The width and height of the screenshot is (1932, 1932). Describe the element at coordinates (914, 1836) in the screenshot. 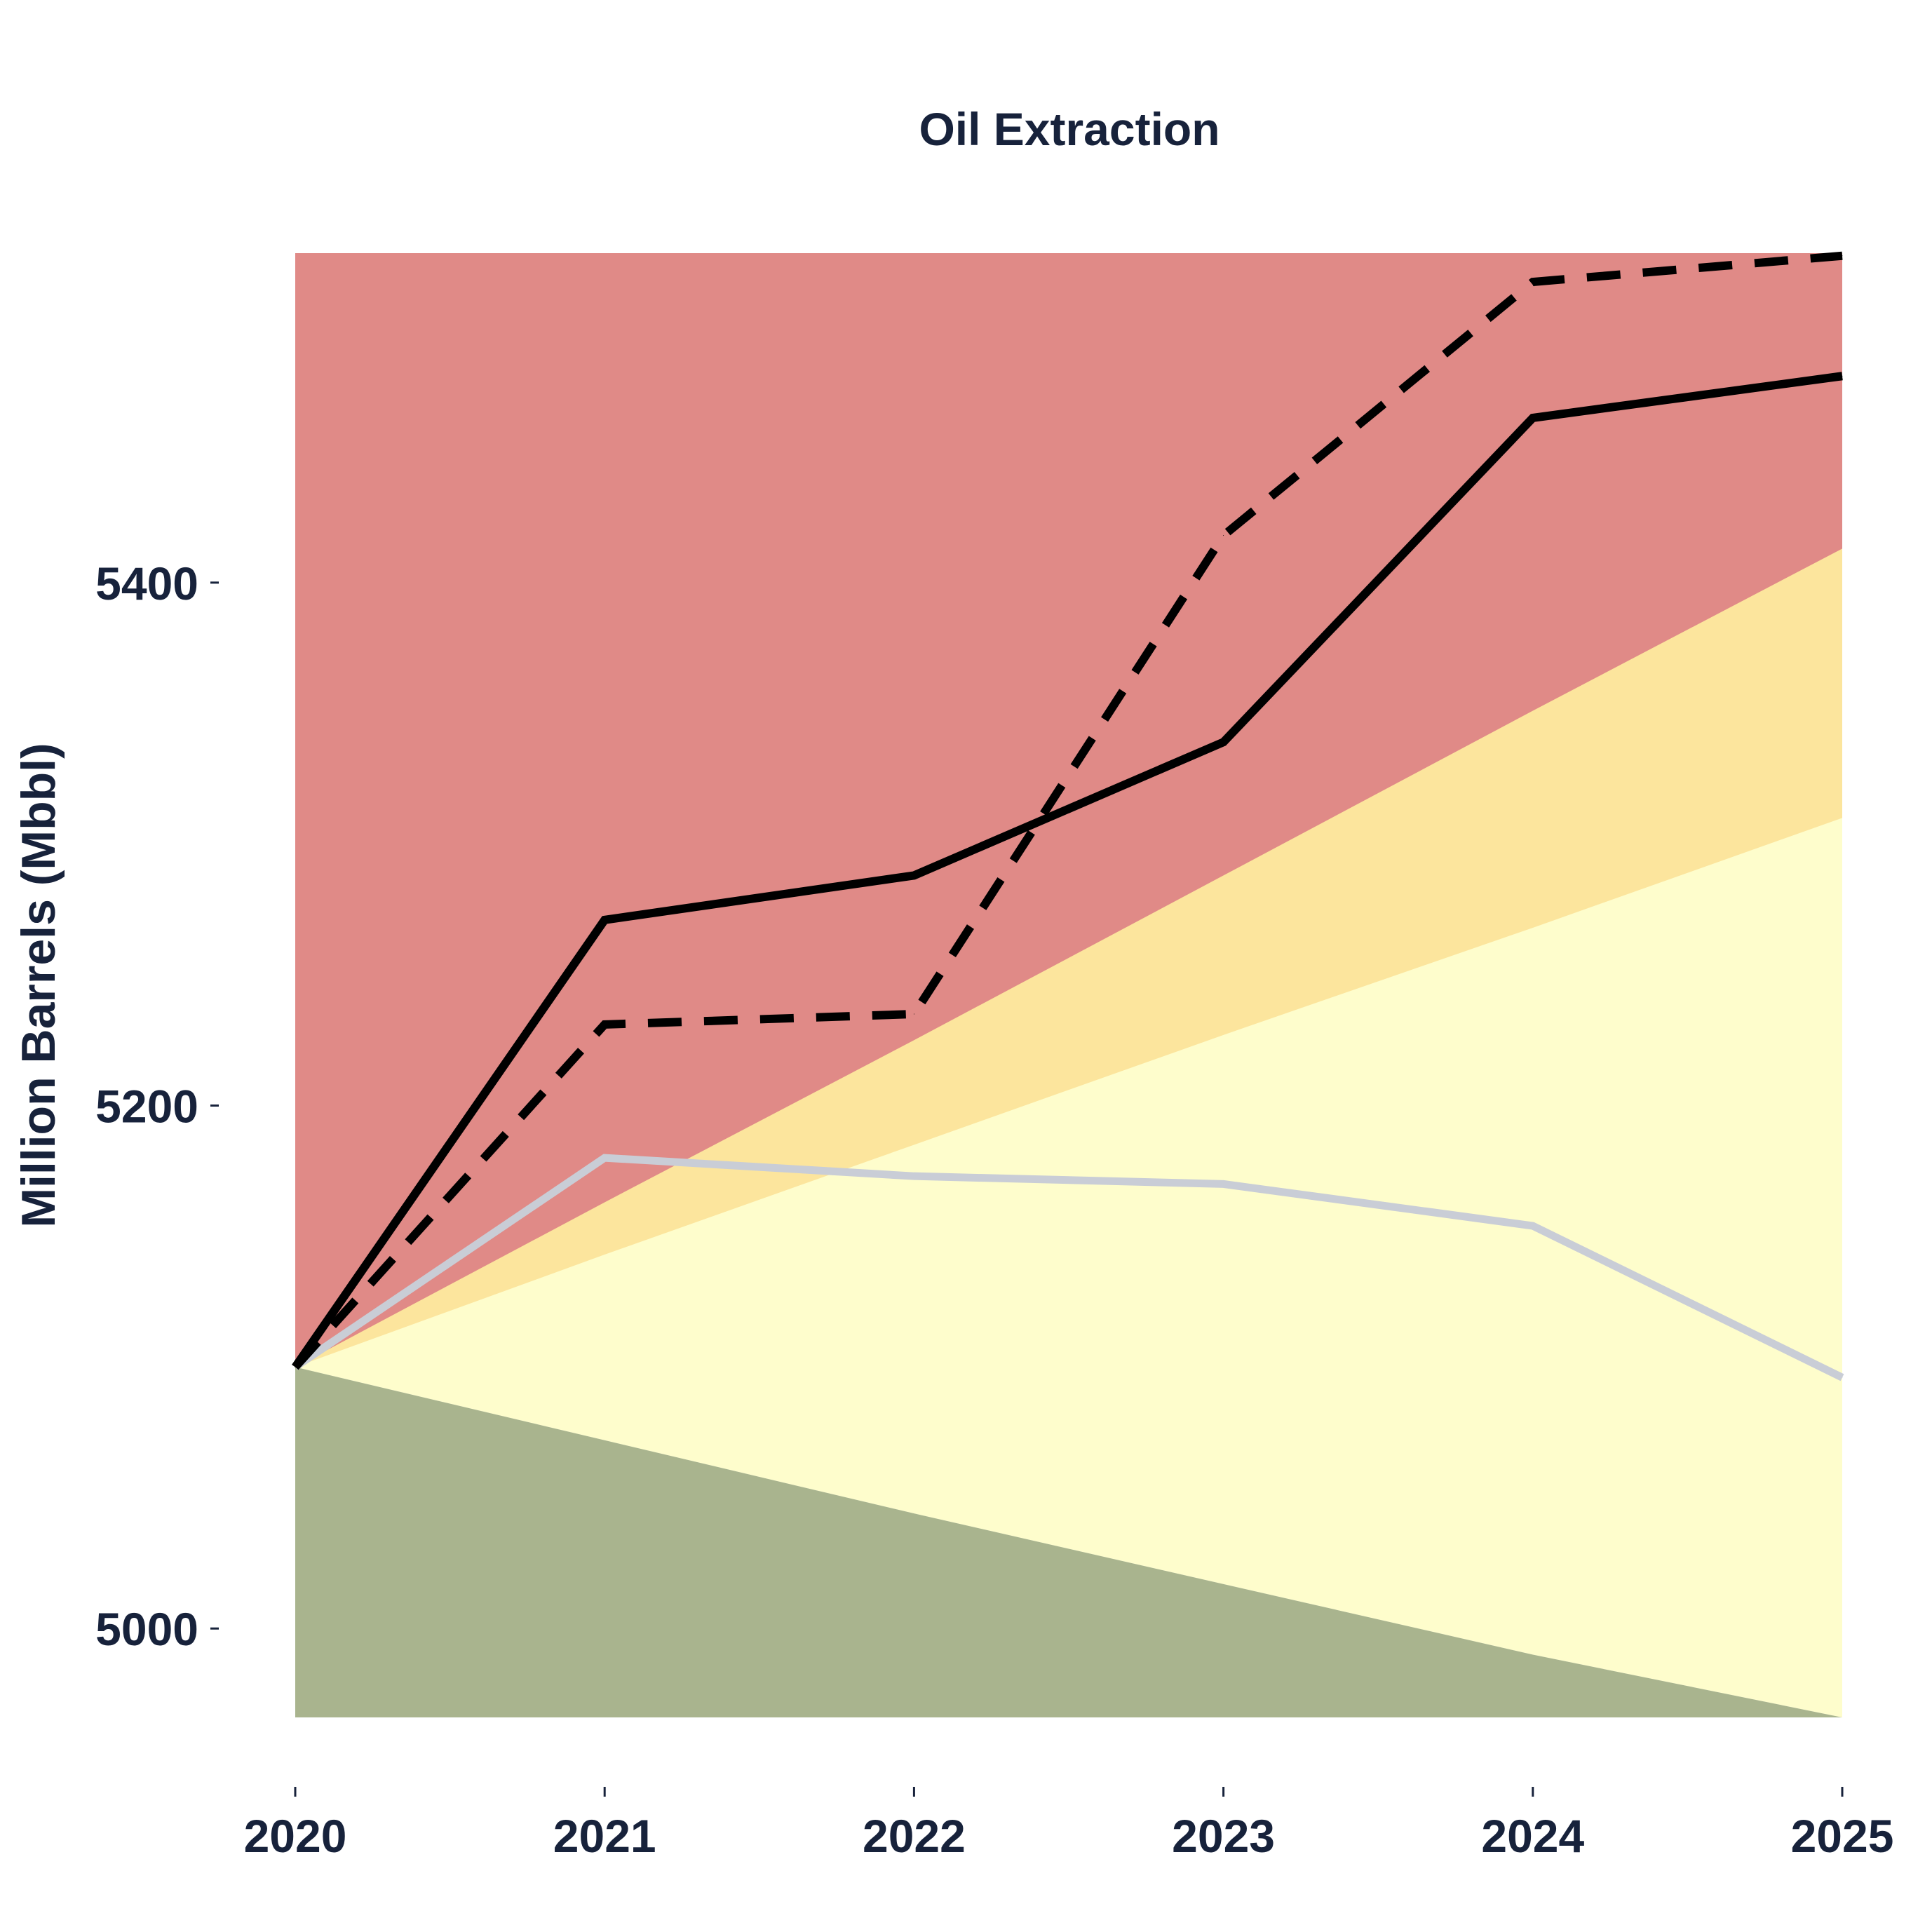

I see `x-tick-label-2: 2022` at that location.